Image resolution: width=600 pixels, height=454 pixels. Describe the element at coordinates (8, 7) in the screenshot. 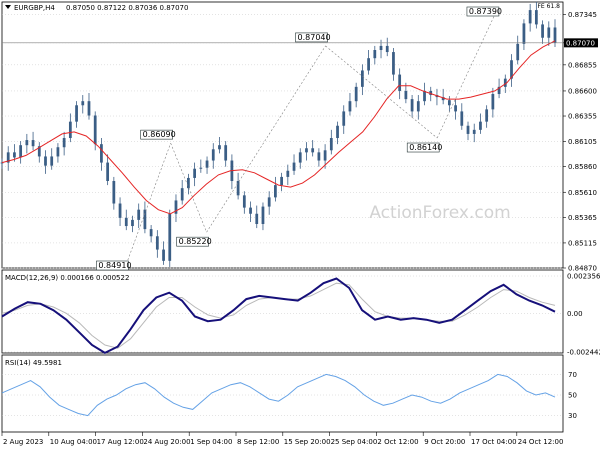

I see `collapse-triangle-icon` at that location.